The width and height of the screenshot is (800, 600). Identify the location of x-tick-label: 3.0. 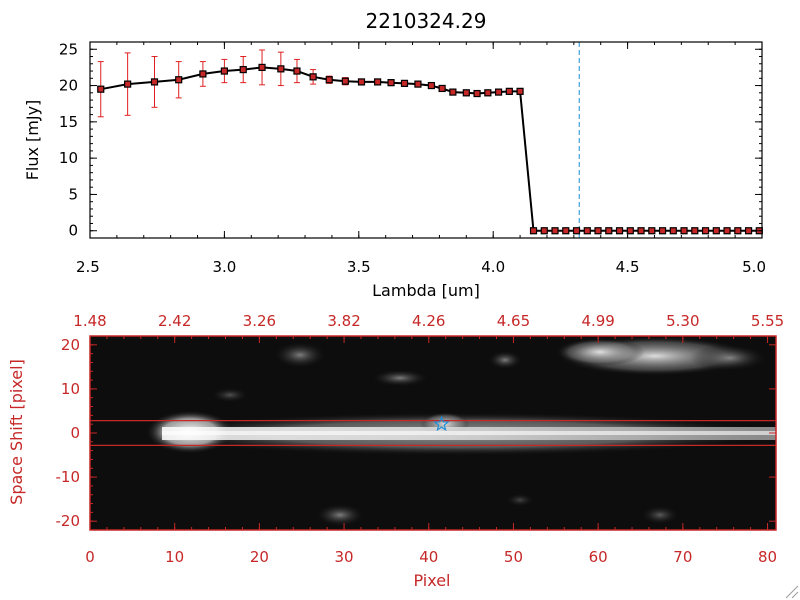
(224, 267).